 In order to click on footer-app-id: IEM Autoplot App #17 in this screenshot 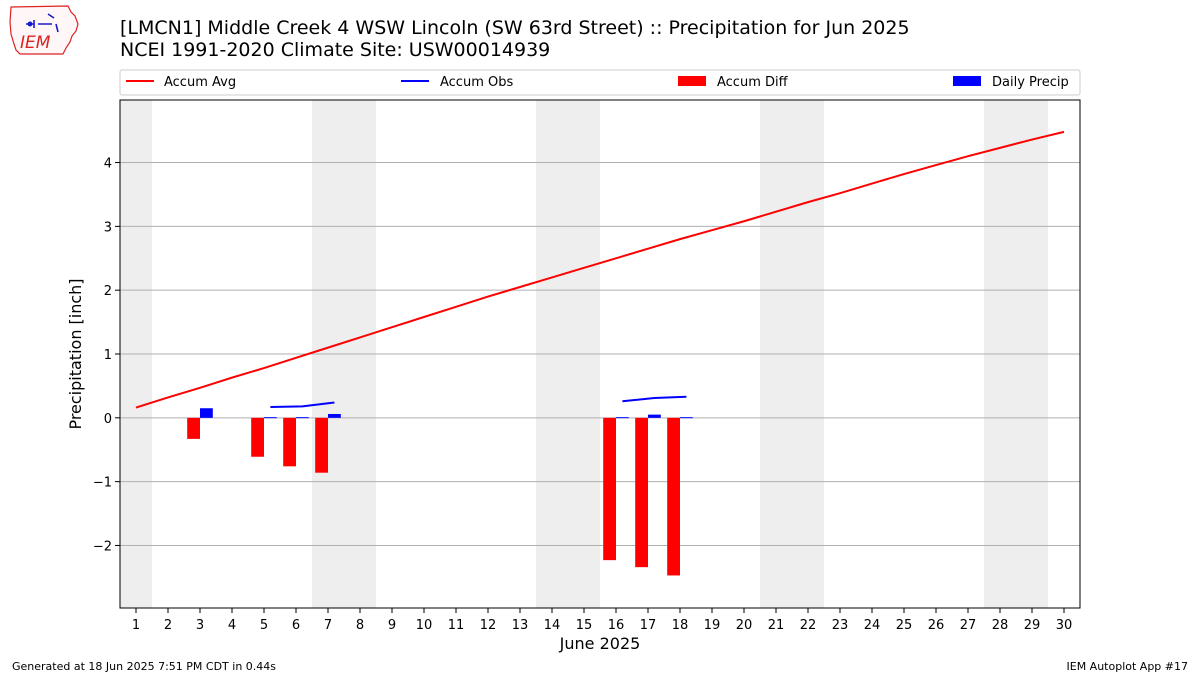, I will do `click(1127, 666)`.